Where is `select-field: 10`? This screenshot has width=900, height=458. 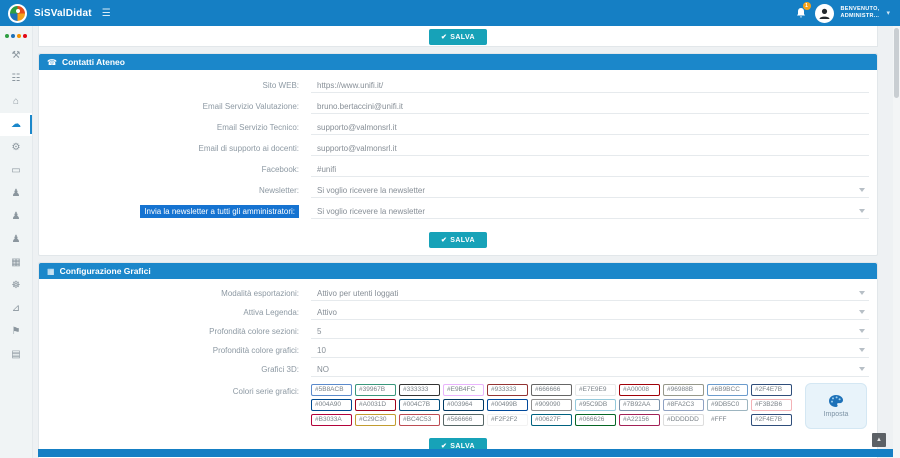
select-field: 10 is located at coordinates (590, 350).